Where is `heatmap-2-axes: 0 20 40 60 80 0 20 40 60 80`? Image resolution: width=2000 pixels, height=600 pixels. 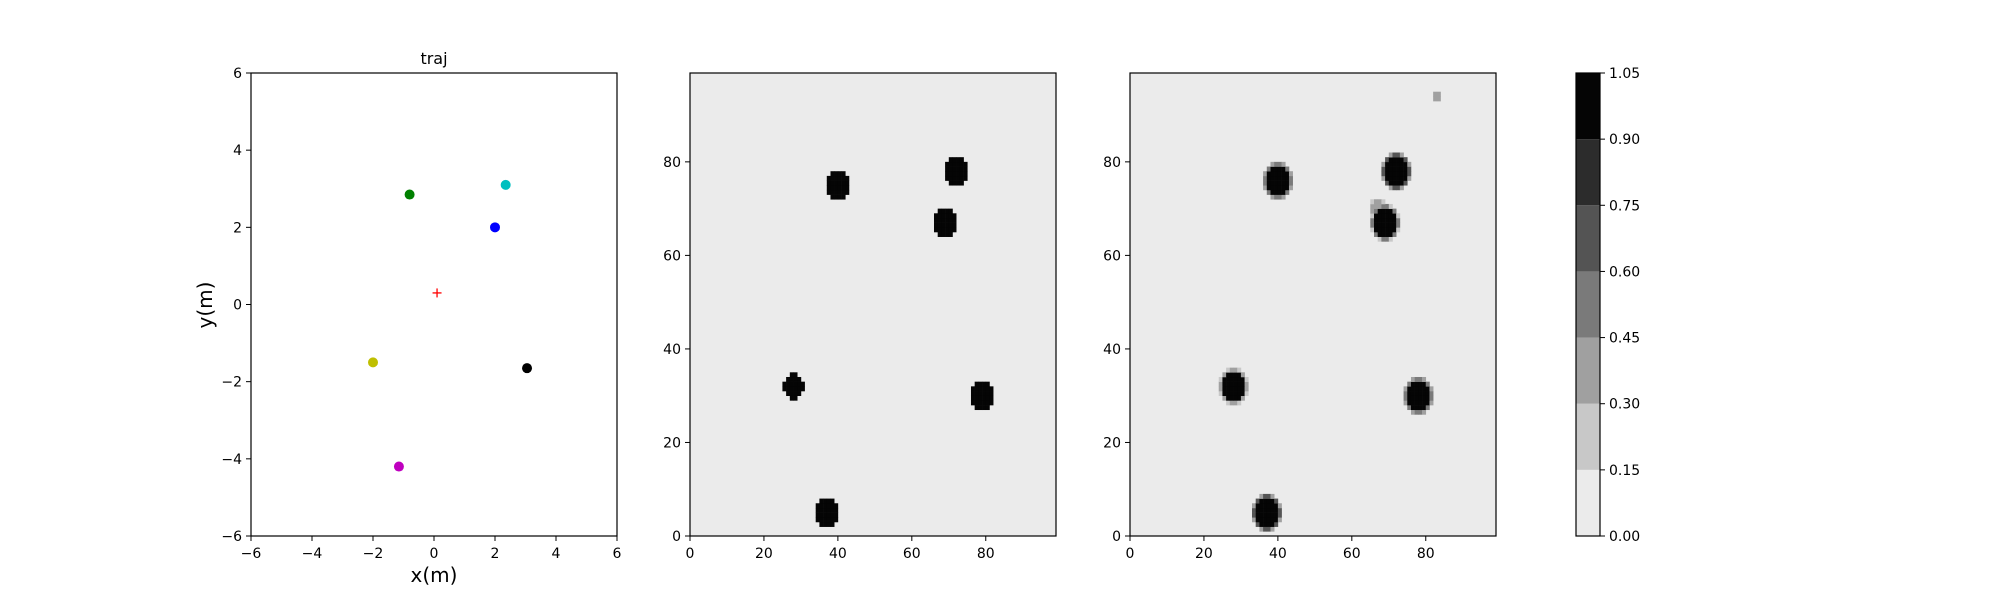 heatmap-2-axes: 0 20 40 60 80 0 20 40 60 80 is located at coordinates (1268, 358).